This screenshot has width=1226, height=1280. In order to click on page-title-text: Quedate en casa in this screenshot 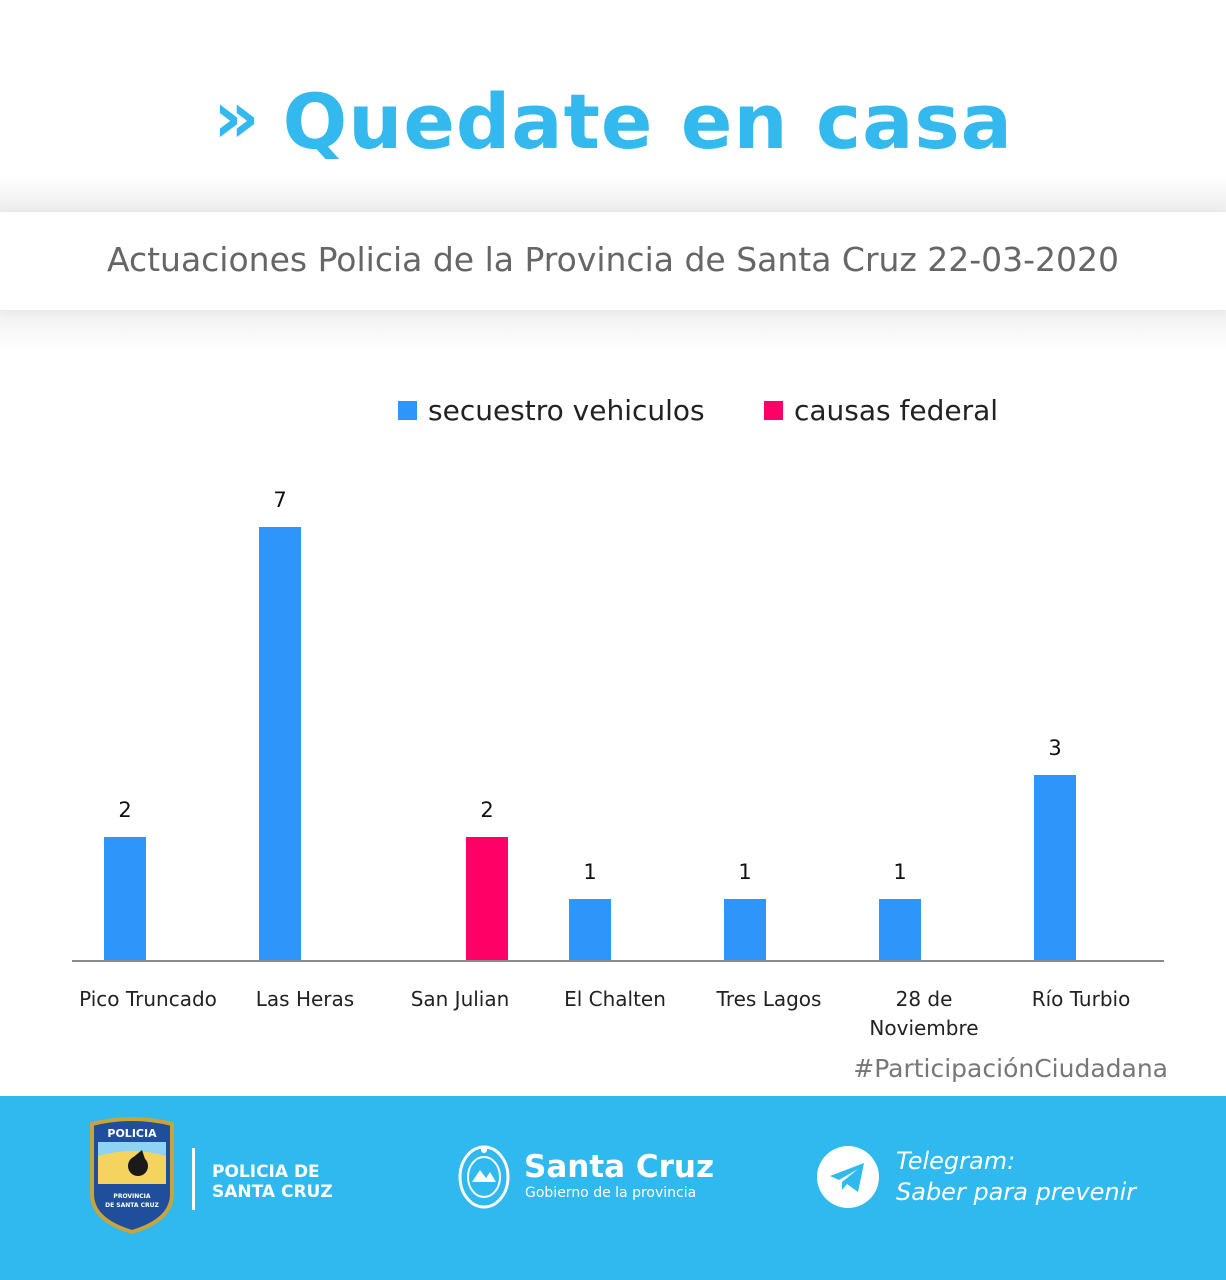, I will do `click(647, 121)`.